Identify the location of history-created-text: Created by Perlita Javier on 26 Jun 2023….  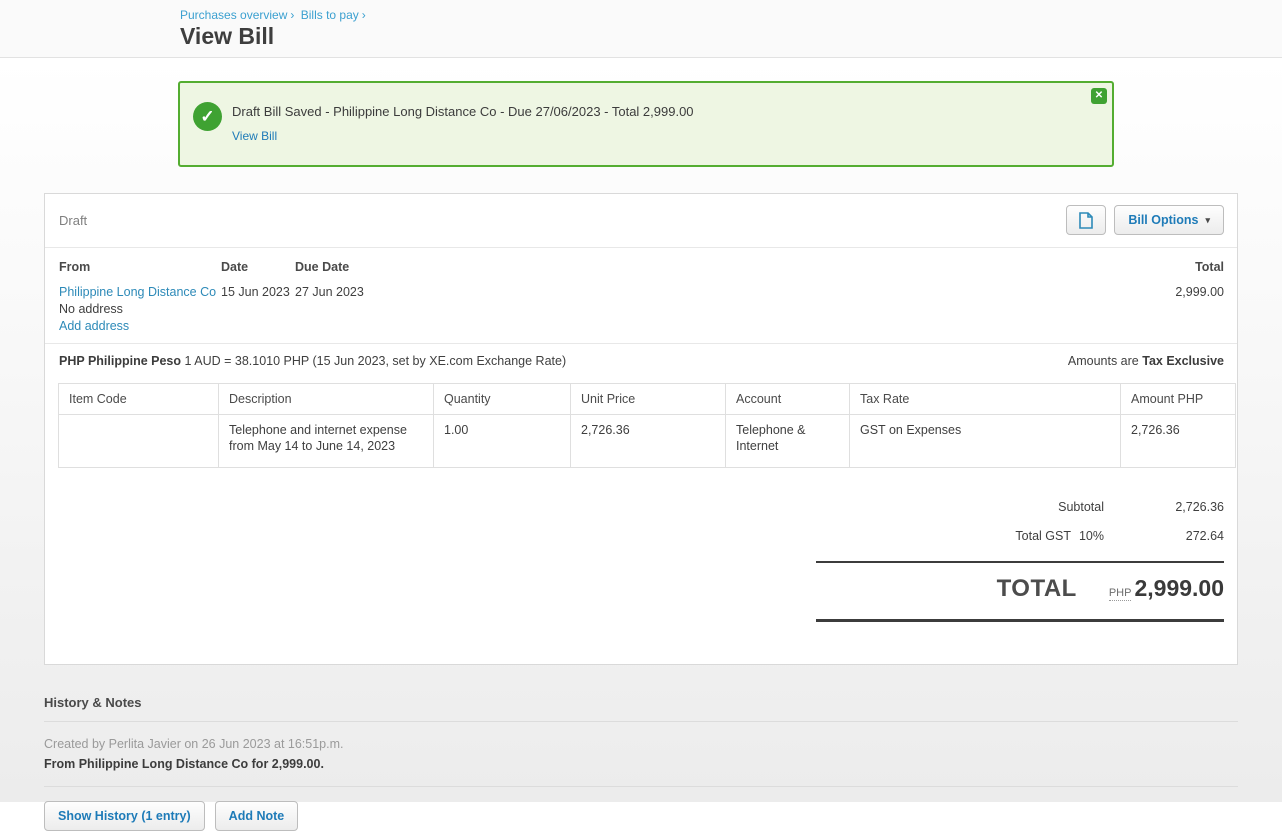
(194, 744).